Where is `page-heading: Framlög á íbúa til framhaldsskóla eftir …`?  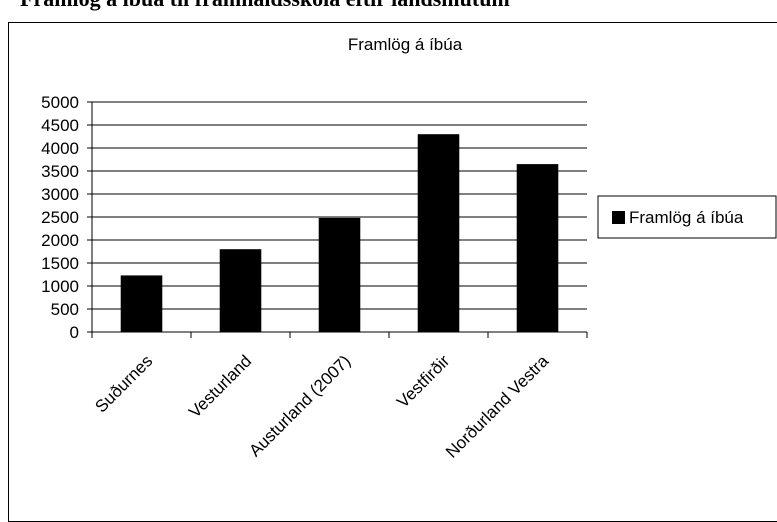
page-heading: Framlög á íbúa til framhaldsskóla eftir … is located at coordinates (265, 6).